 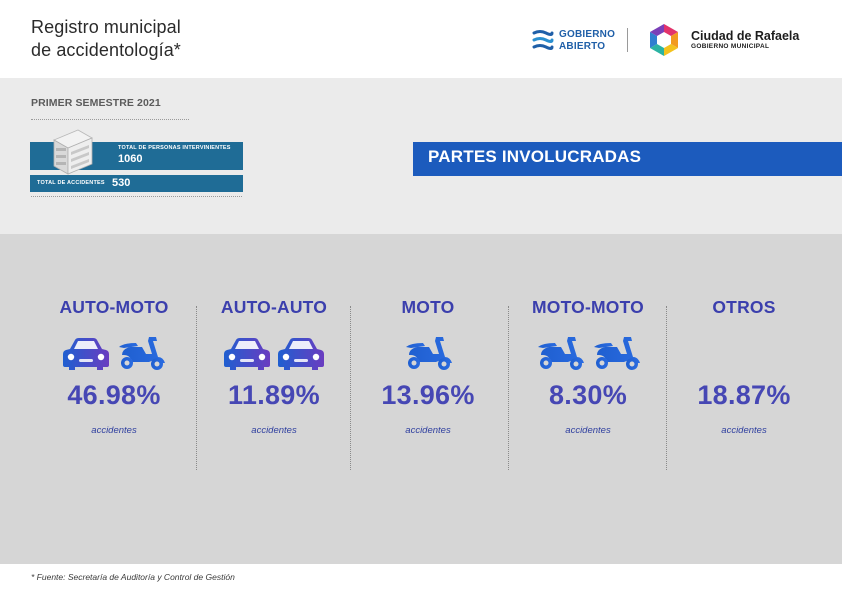 What do you see at coordinates (627, 159) in the screenshot?
I see `section-title: PARTES INVOLUCRADAS` at bounding box center [627, 159].